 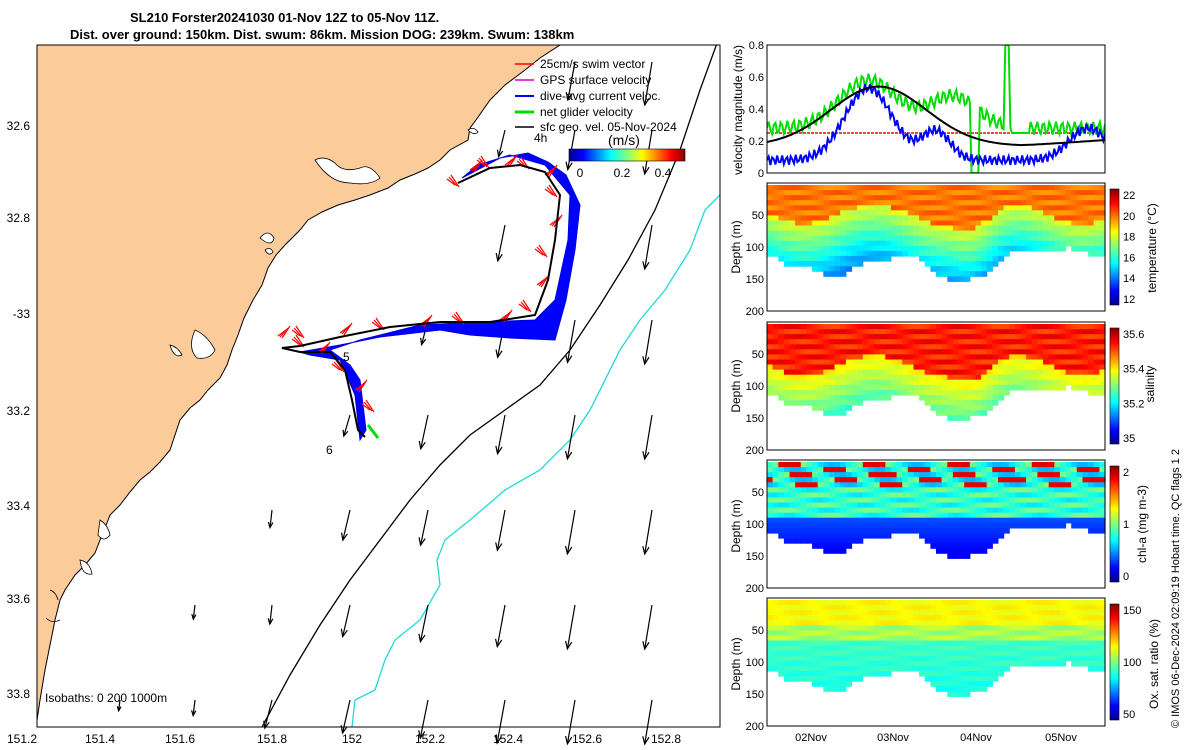 What do you see at coordinates (755, 695) in the screenshot?
I see `depth-tick-150: 150` at bounding box center [755, 695].